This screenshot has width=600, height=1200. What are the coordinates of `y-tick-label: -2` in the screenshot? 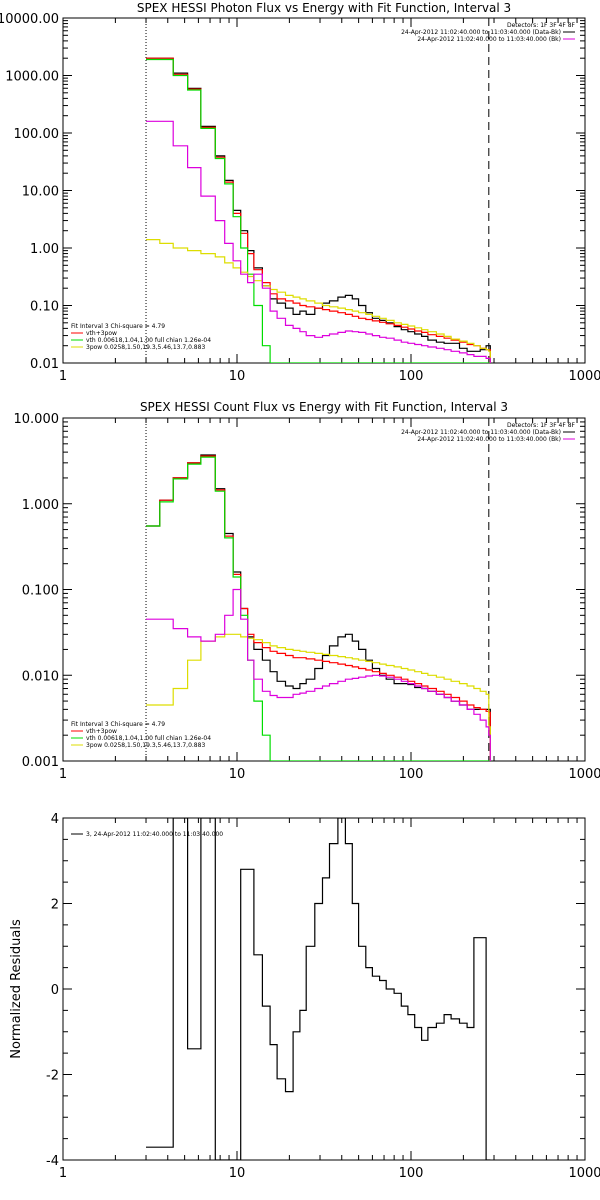 It's located at (52, 1076).